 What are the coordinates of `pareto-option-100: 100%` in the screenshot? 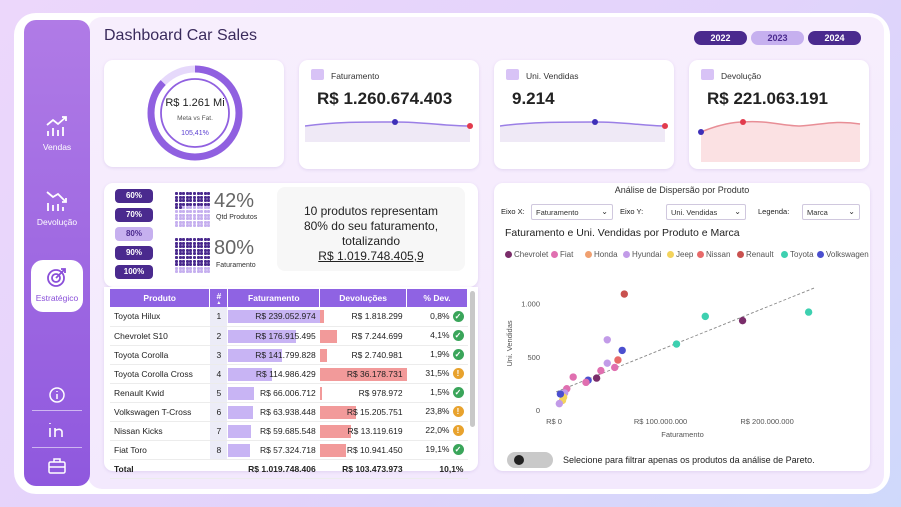 It's located at (134, 272).